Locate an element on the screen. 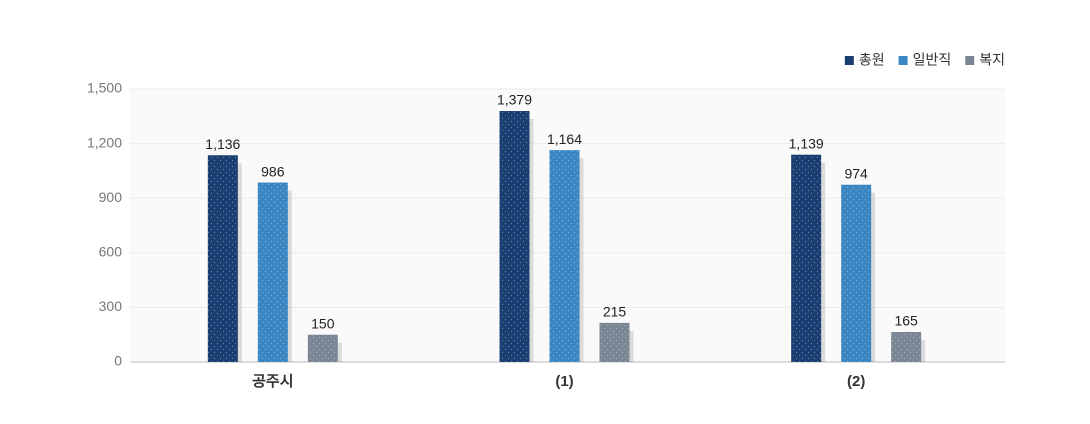  legend-label: 일반직 is located at coordinates (932, 60).